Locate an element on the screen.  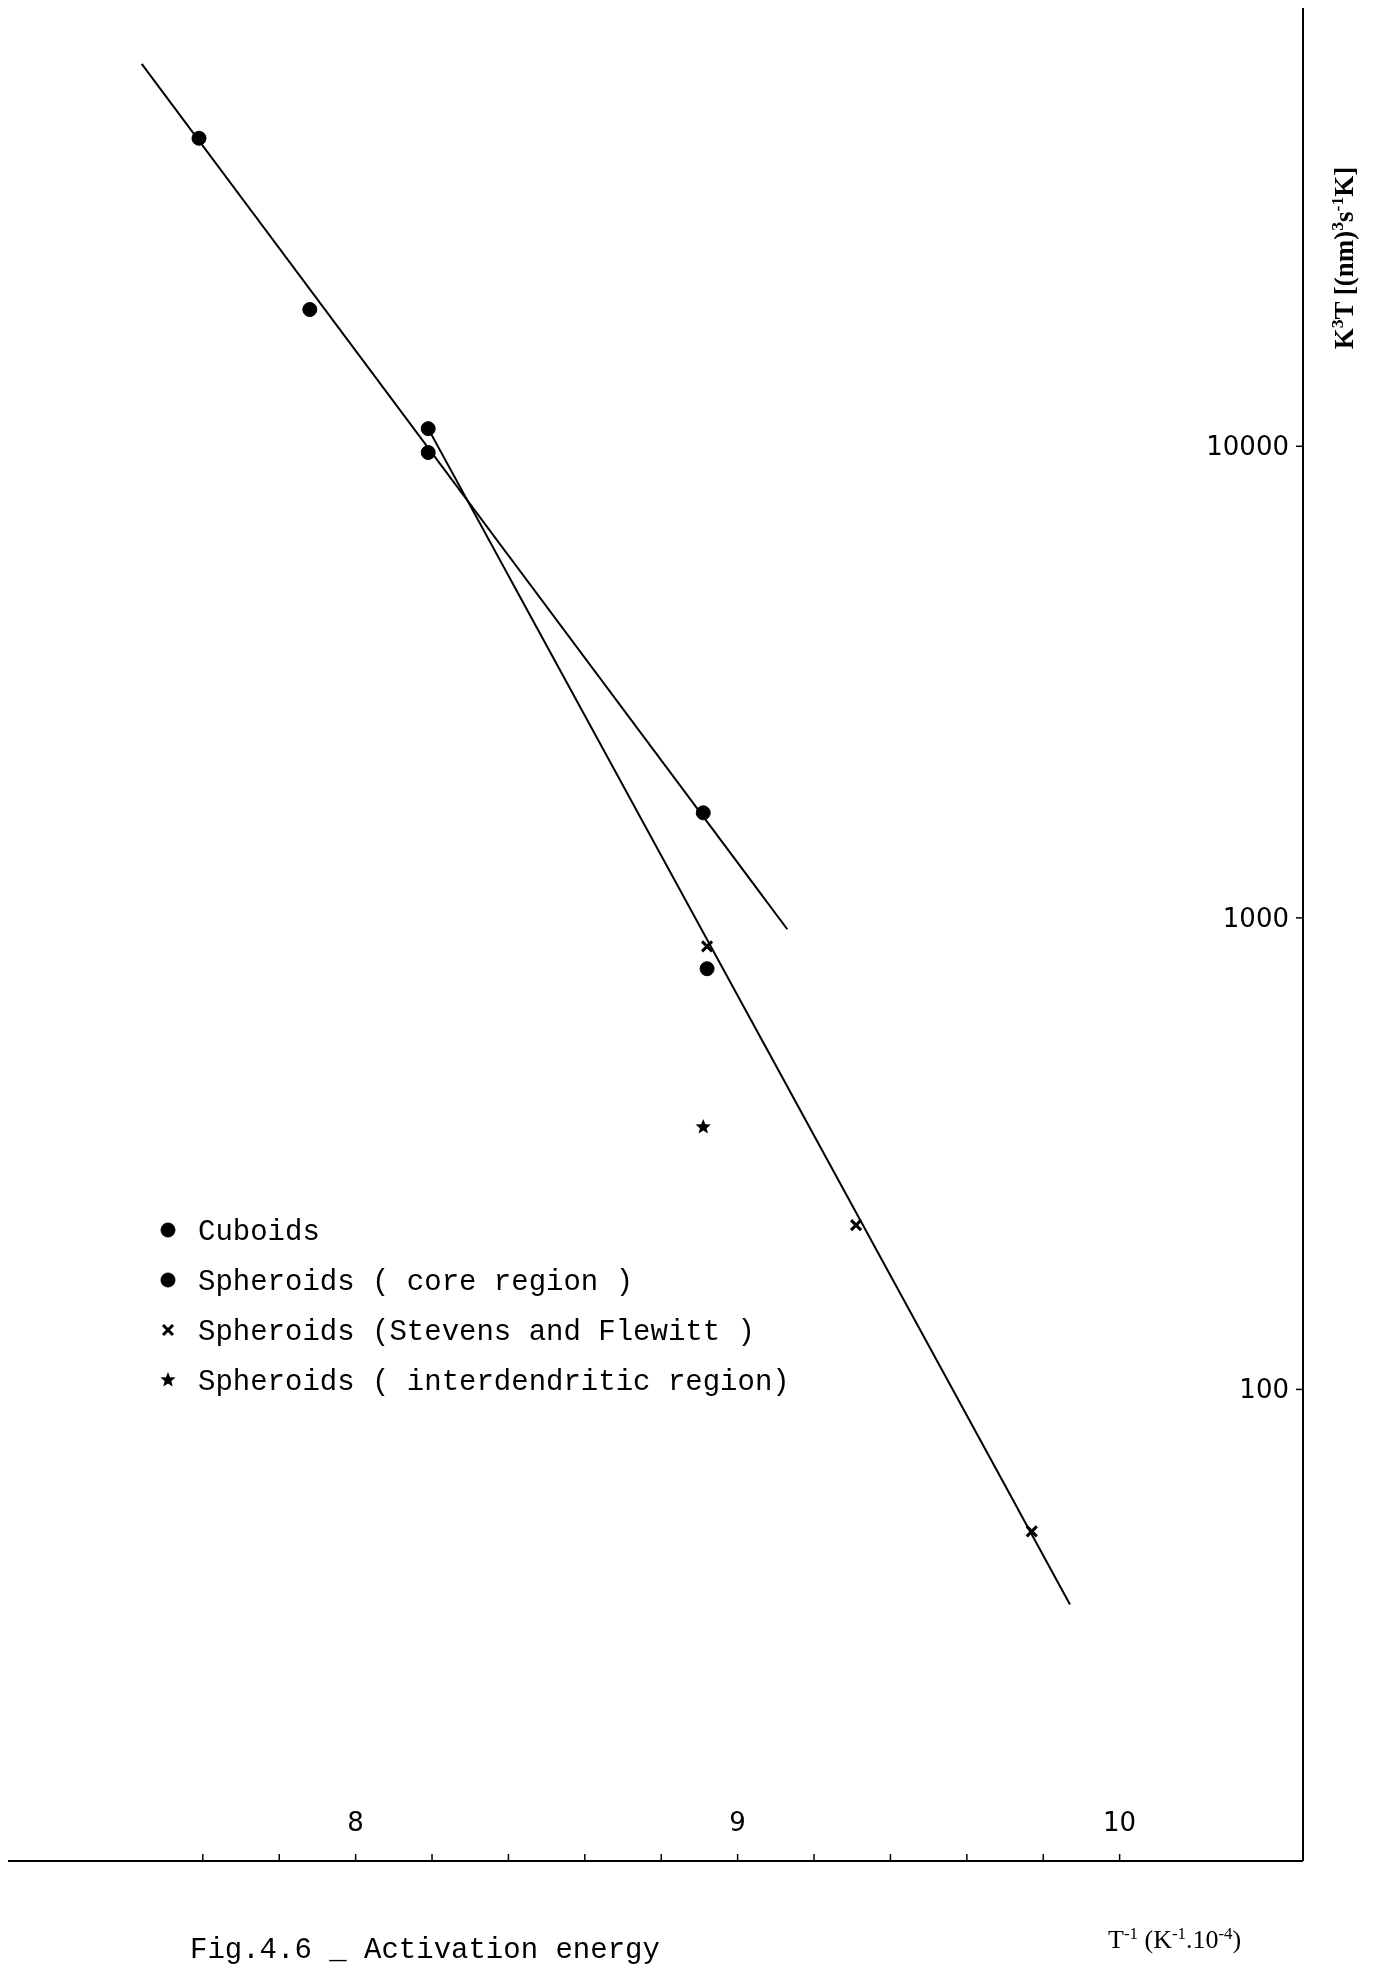
legend-label: Cuboids is located at coordinates (259, 1232).